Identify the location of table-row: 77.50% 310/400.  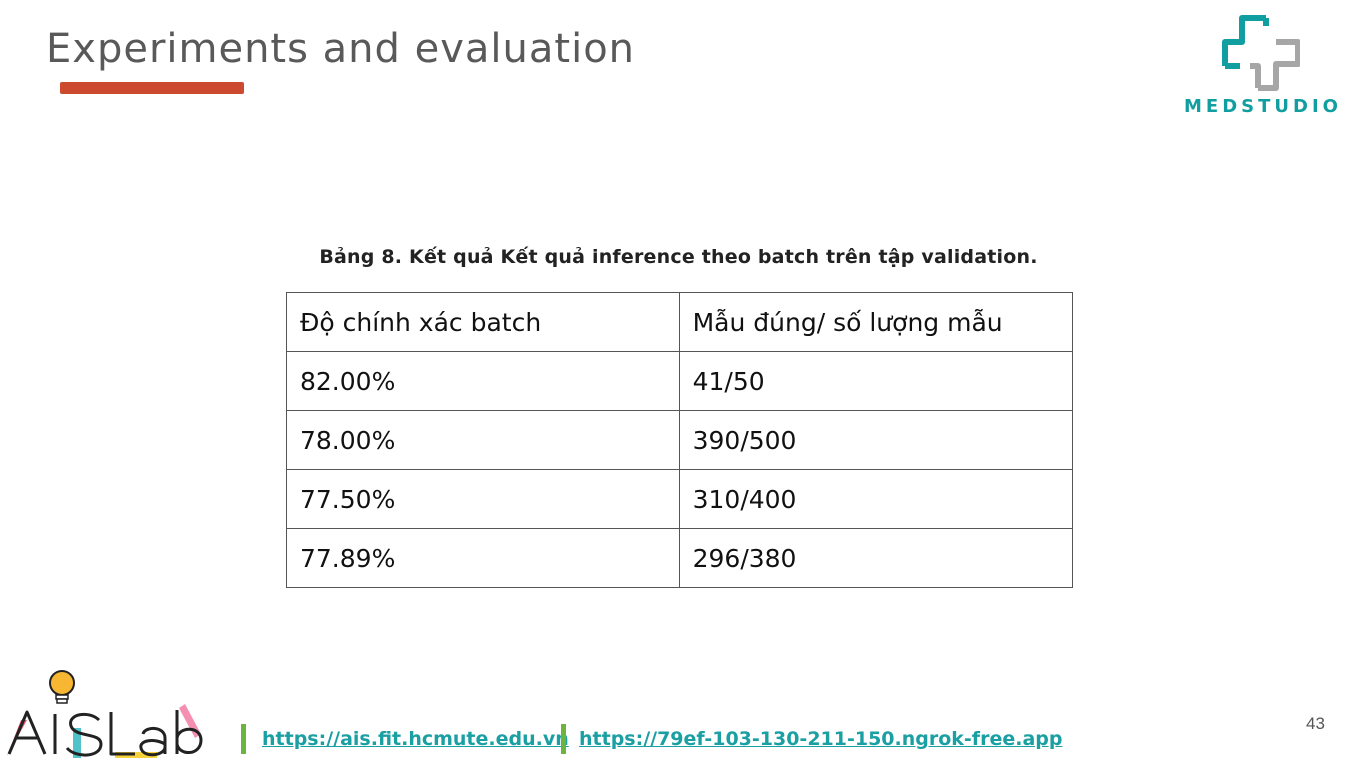
(680, 499).